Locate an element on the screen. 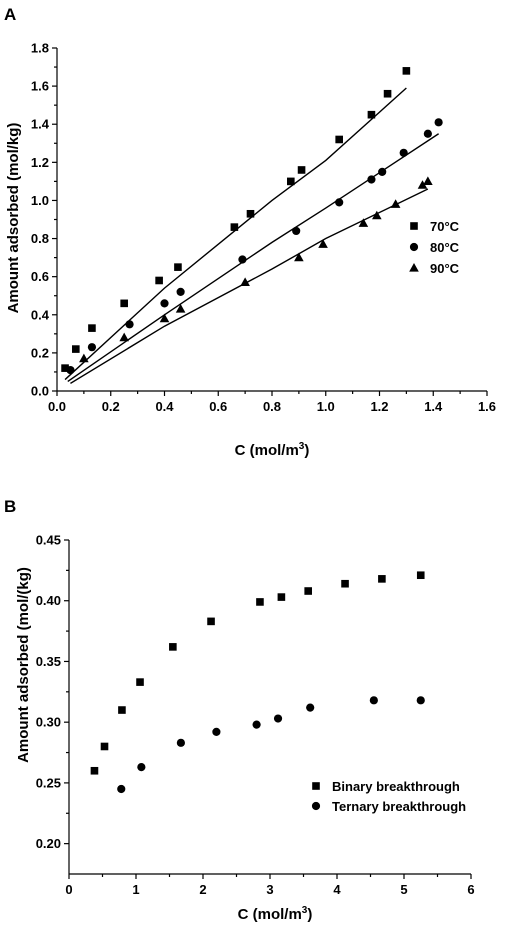 The height and width of the screenshot is (929, 510). panel-a-y-tick-label: 1.6 is located at coordinates (40, 86).